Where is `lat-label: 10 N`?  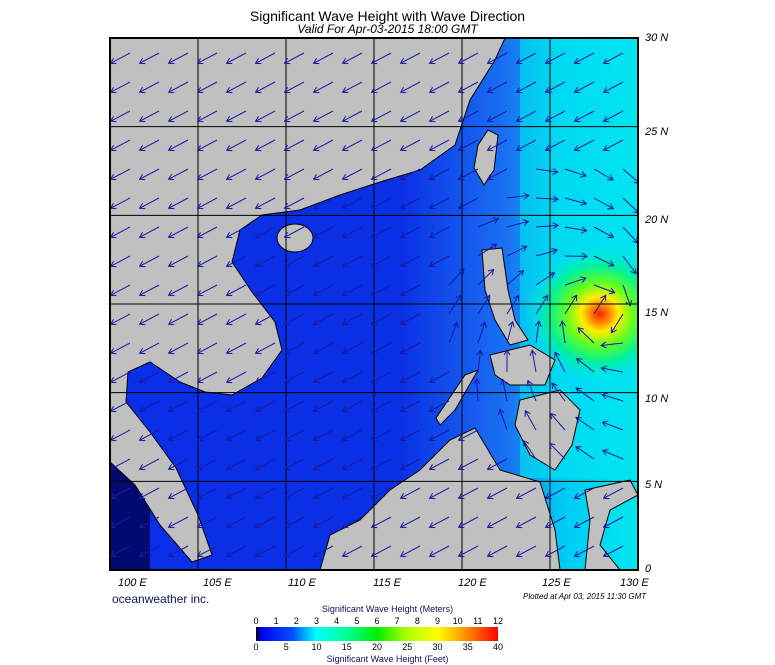
lat-label: 10 N is located at coordinates (657, 399).